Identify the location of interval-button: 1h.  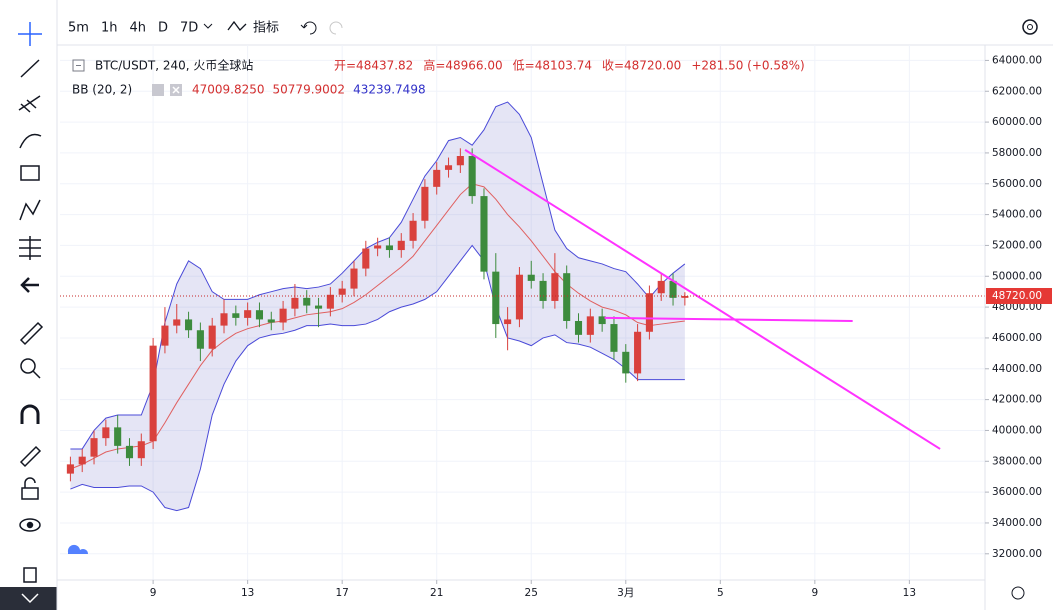
(109, 28).